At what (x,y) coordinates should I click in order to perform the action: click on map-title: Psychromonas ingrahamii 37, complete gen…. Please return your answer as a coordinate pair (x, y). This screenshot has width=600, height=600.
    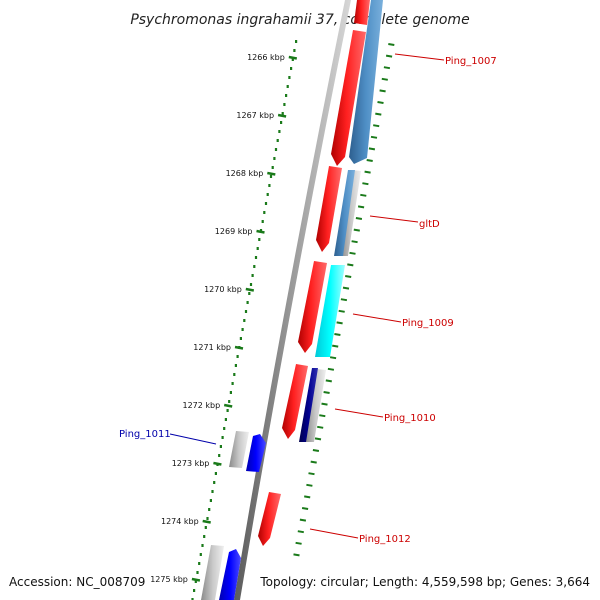
    Looking at the image, I should click on (299, 20).